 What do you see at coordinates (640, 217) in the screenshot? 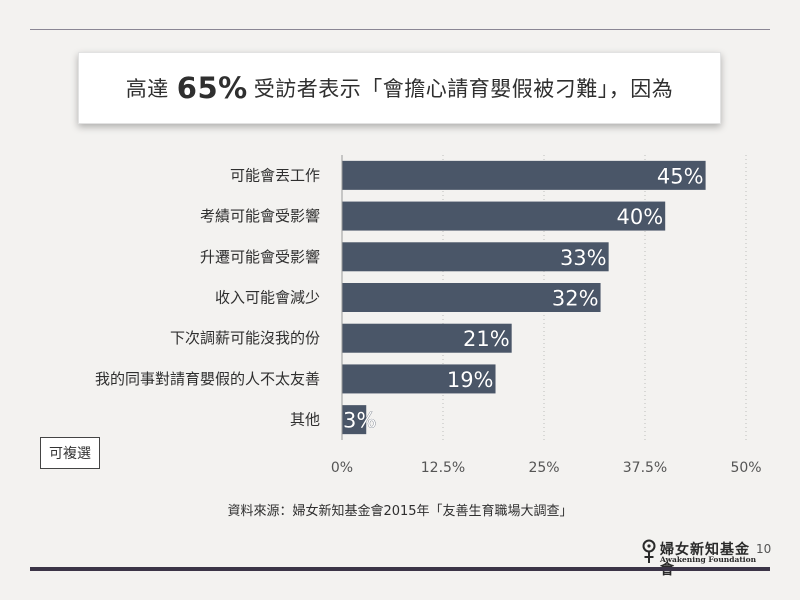
I see `value-label: 40%` at bounding box center [640, 217].